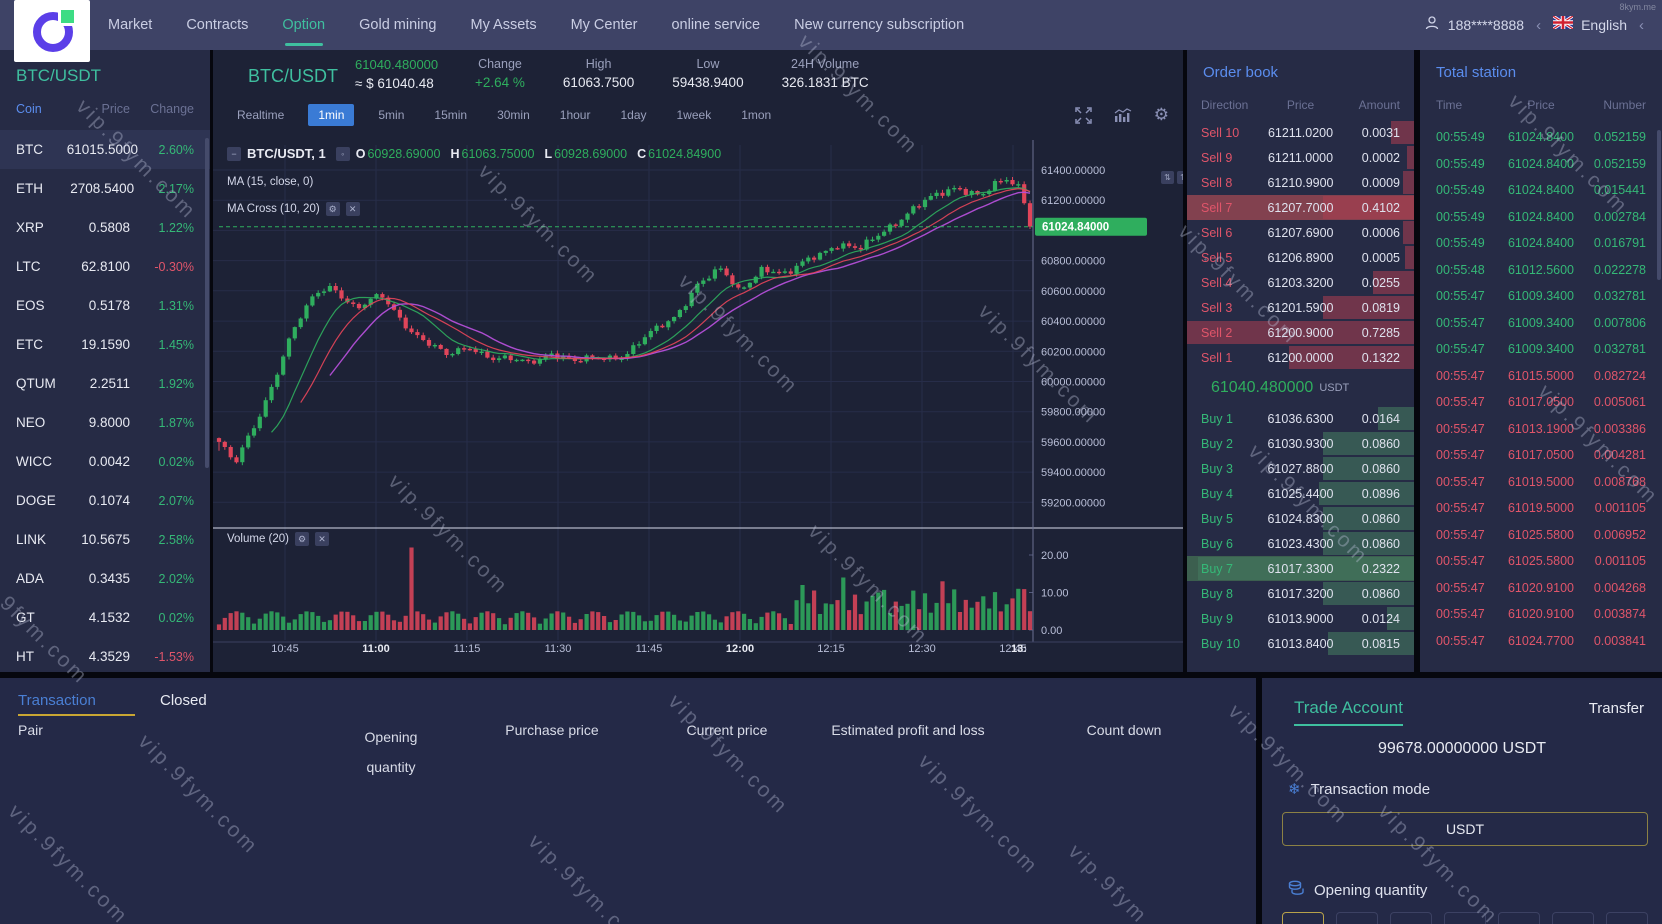 This screenshot has height=924, width=1662. I want to click on order-direction: Sell 6, so click(1217, 232).